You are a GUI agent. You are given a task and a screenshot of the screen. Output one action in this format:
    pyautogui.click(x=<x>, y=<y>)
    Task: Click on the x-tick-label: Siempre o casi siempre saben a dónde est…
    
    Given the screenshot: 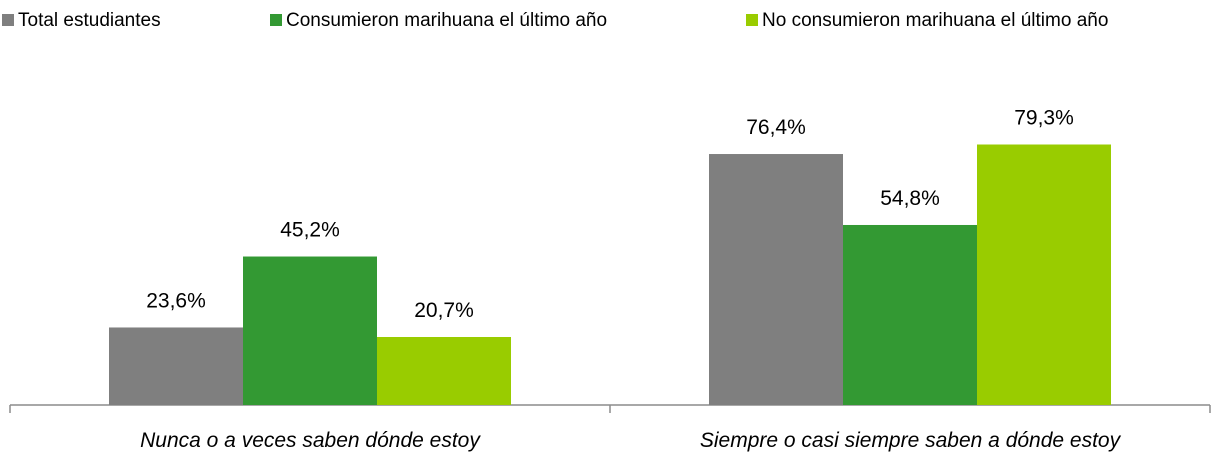 What is the action you would take?
    pyautogui.click(x=911, y=440)
    